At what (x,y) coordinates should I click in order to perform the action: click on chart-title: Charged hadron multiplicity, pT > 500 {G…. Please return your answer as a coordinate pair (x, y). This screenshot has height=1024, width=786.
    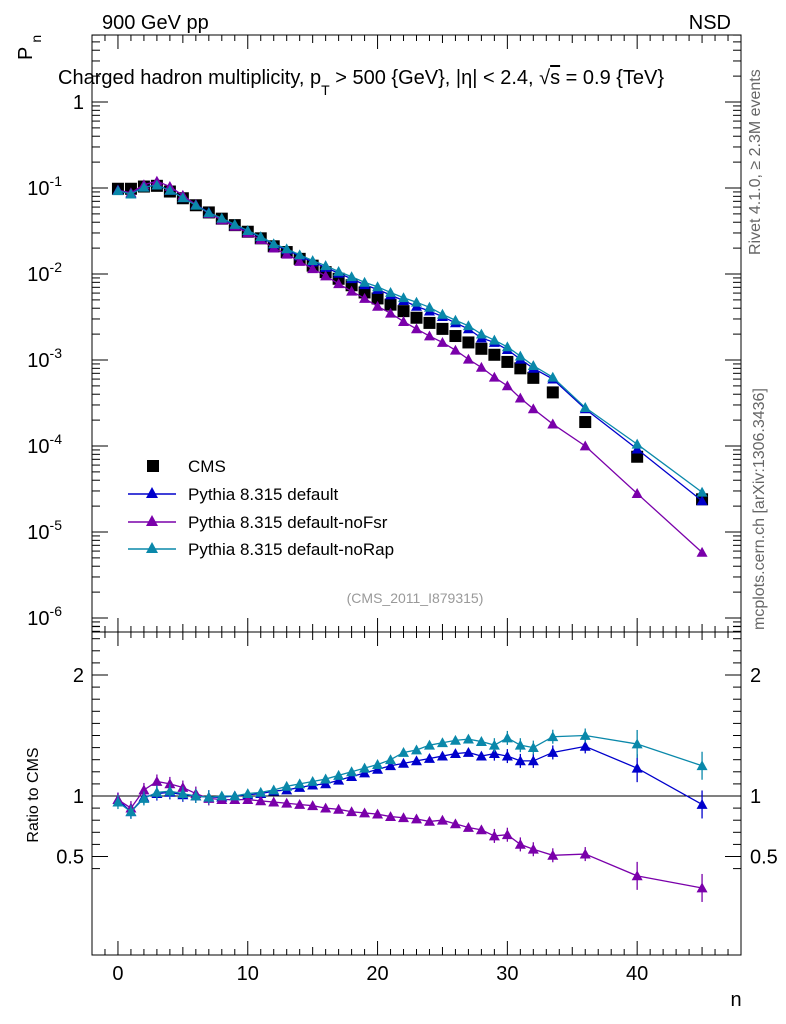
    Looking at the image, I should click on (361, 82).